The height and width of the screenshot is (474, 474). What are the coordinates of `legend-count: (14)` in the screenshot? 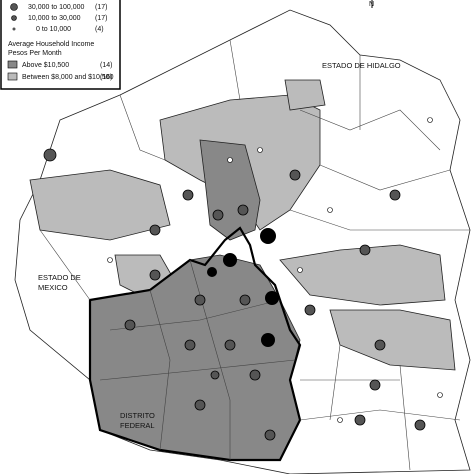 It's located at (106, 65).